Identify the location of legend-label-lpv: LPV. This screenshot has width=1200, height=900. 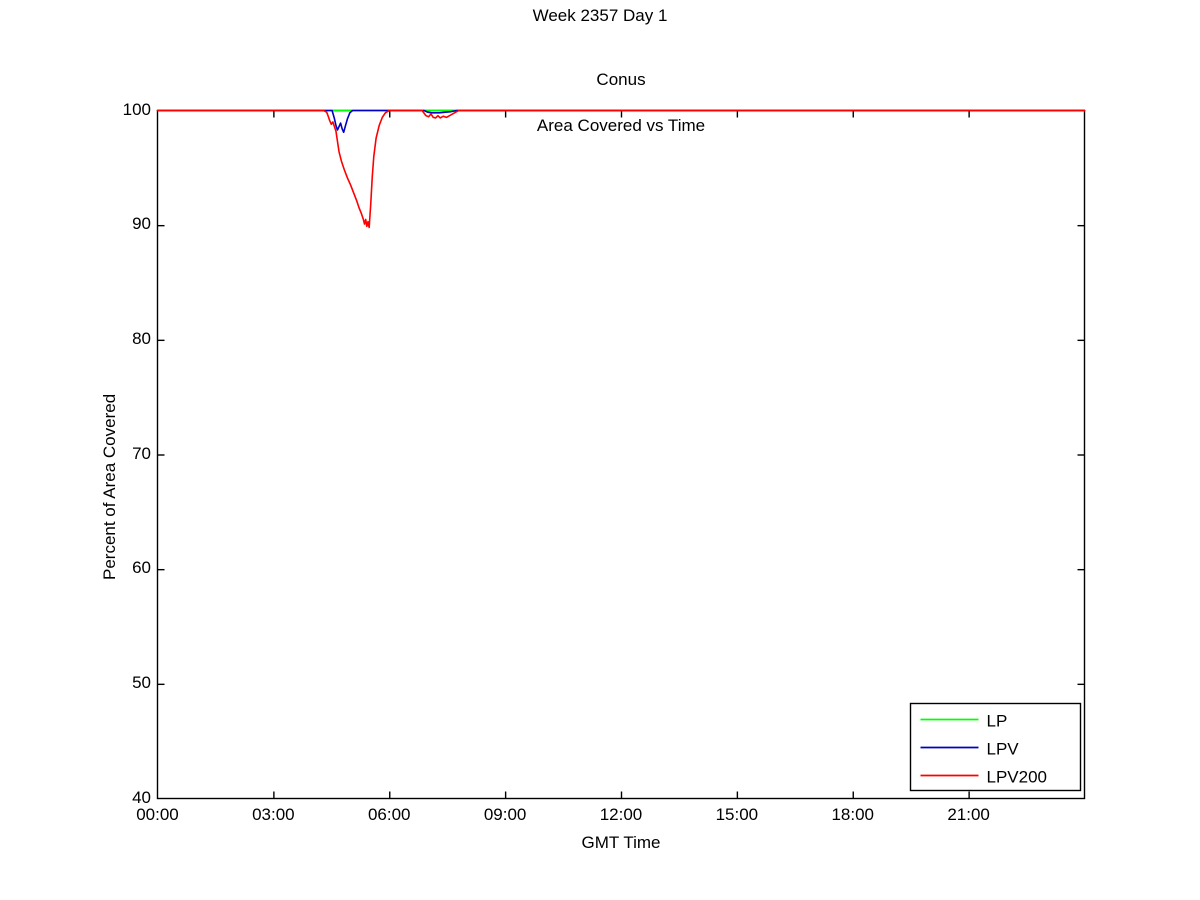
(1003, 749).